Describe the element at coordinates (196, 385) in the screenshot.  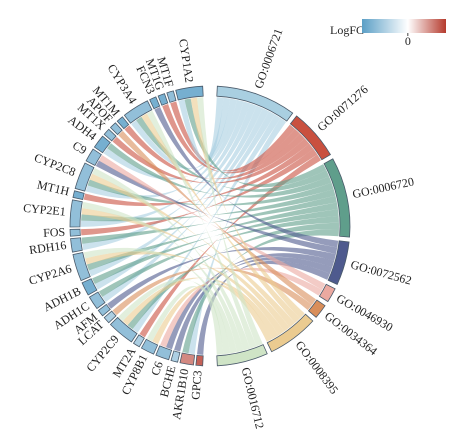
I see `gene-label: GPC3` at that location.